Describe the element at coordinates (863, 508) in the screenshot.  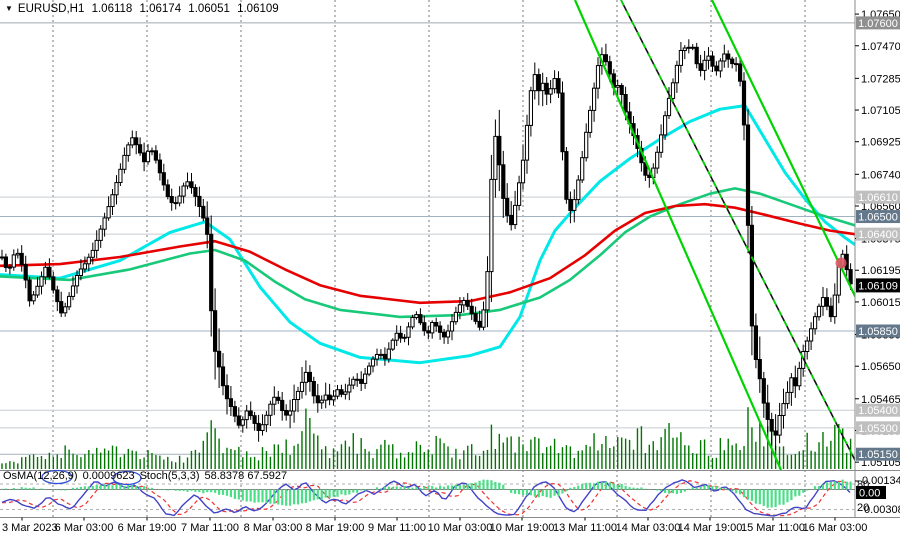
I see `svg-text: 20` at that location.